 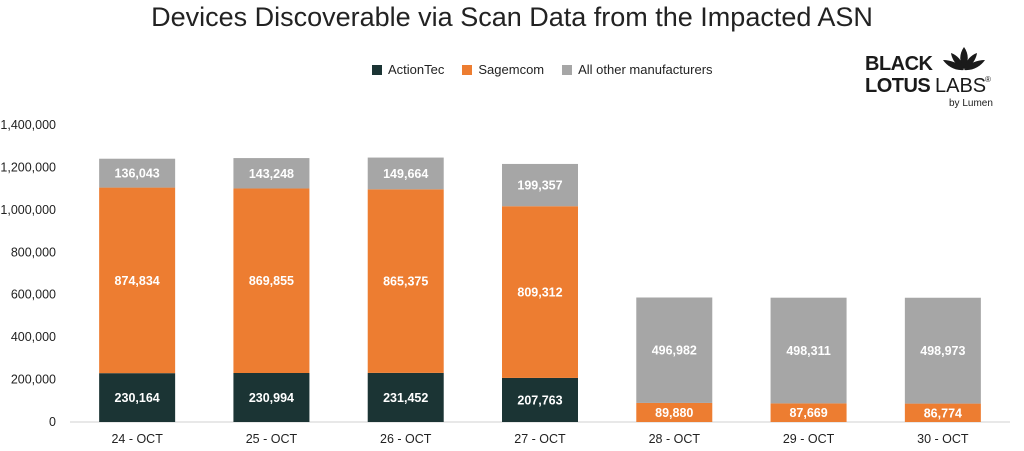 I want to click on data-label: 496,982, so click(x=674, y=351).